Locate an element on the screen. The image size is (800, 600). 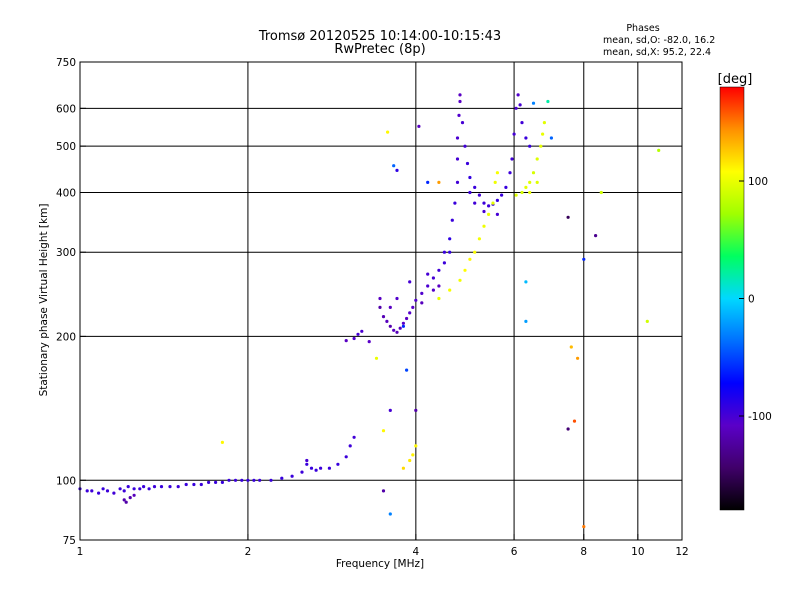
x-axis-label: Frequency [MHz] is located at coordinates (380, 564).